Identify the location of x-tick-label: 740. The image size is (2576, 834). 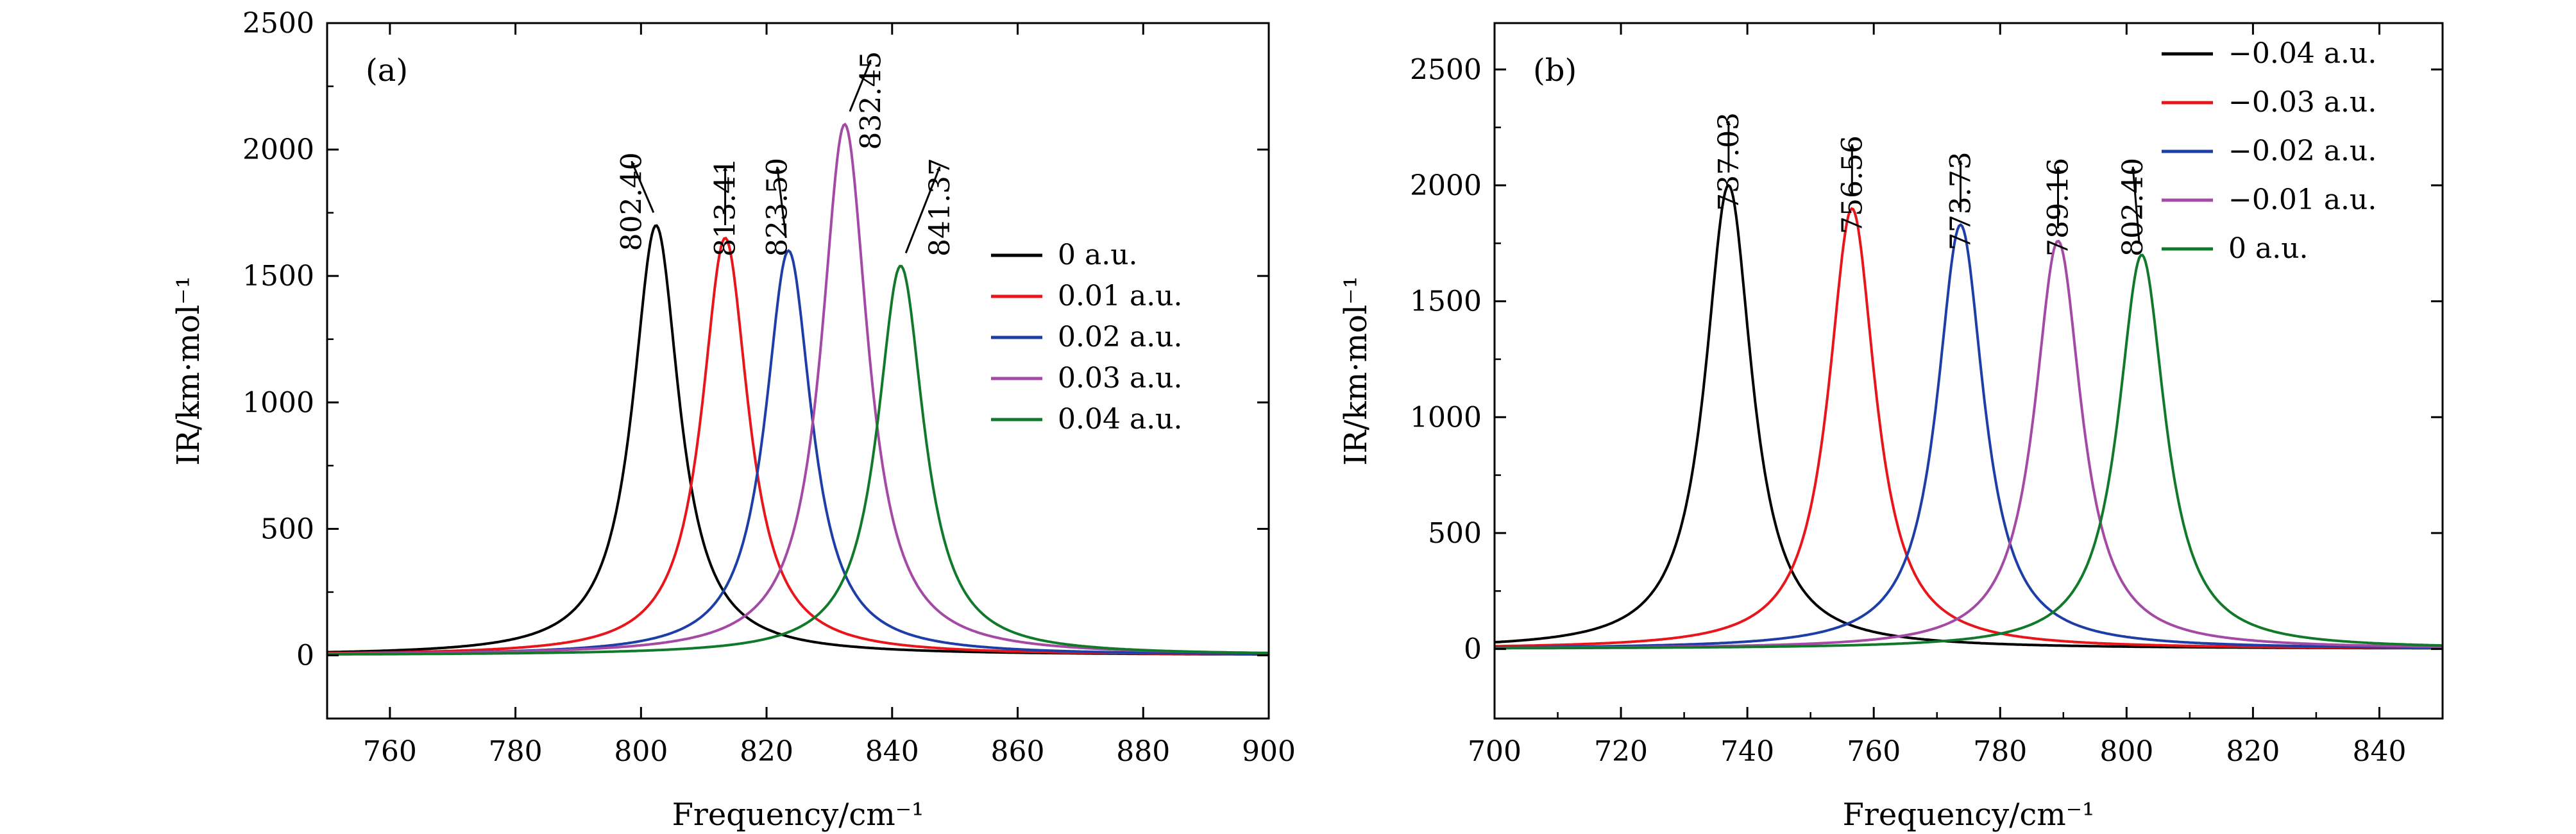
(1747, 751).